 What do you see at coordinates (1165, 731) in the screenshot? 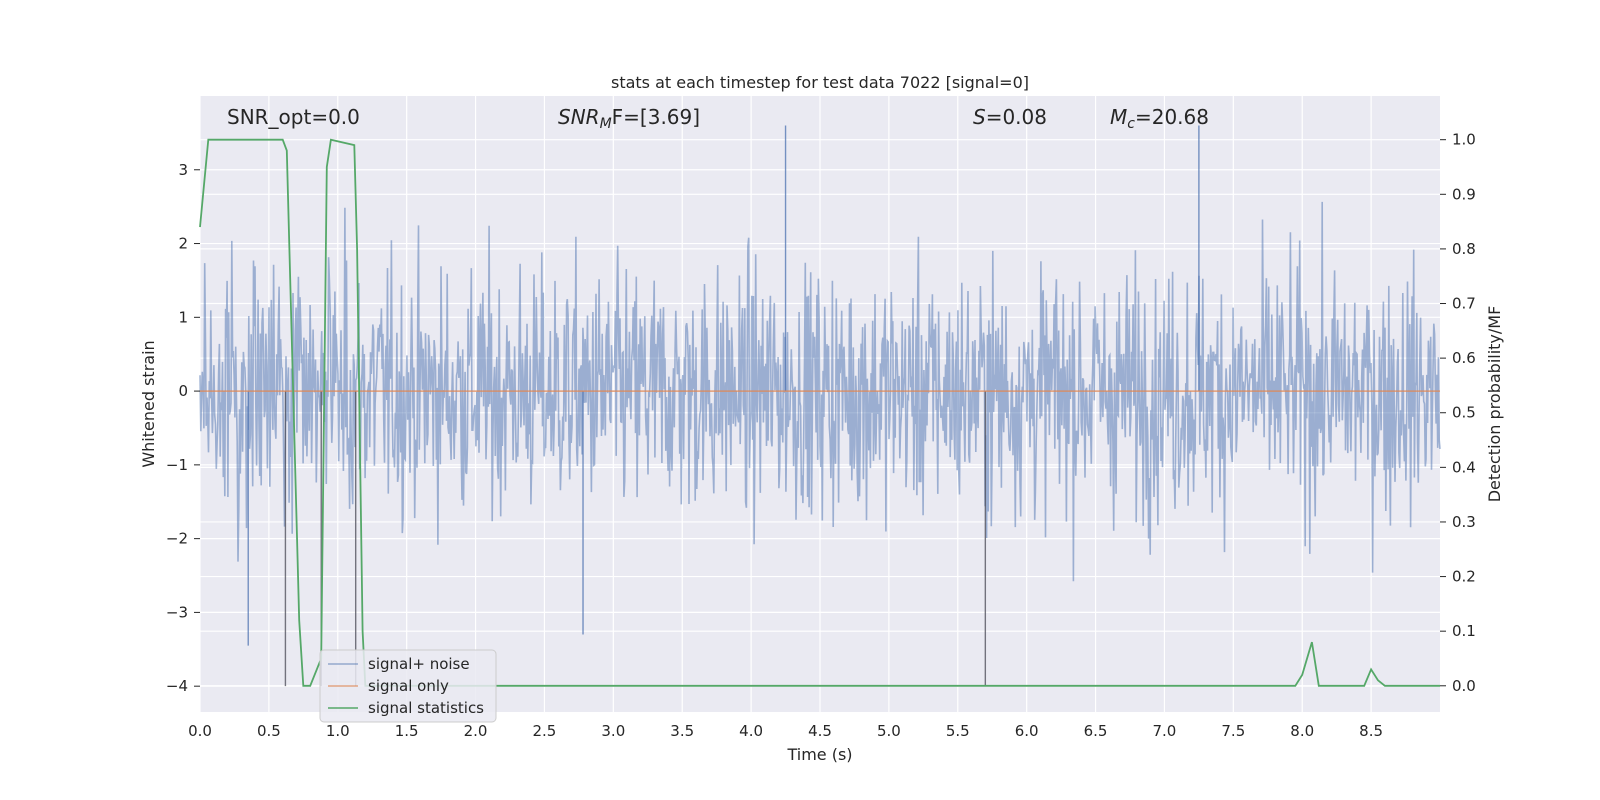
I see `x-tick-label: 7.0` at bounding box center [1165, 731].